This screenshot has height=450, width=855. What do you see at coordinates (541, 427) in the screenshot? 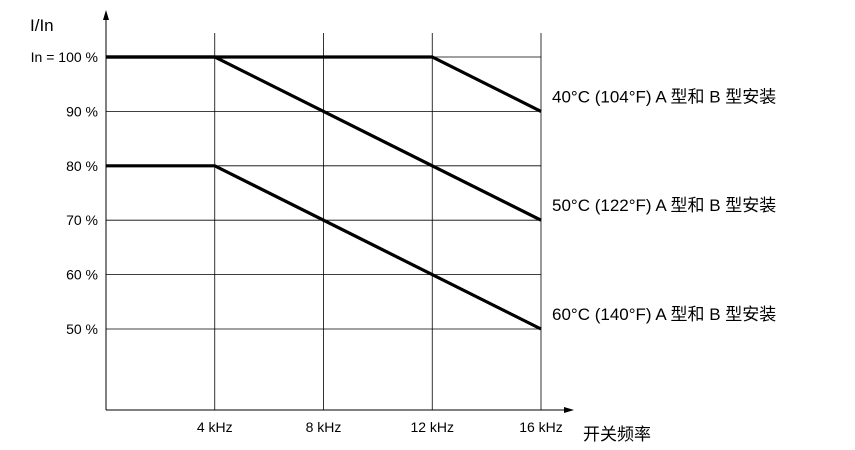
I see `x-tick-label: 16 kHz` at bounding box center [541, 427].